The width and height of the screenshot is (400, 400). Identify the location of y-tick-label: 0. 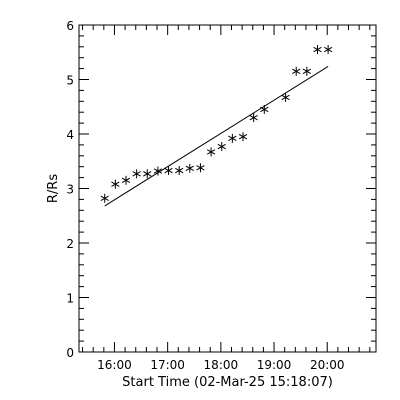
(70, 353).